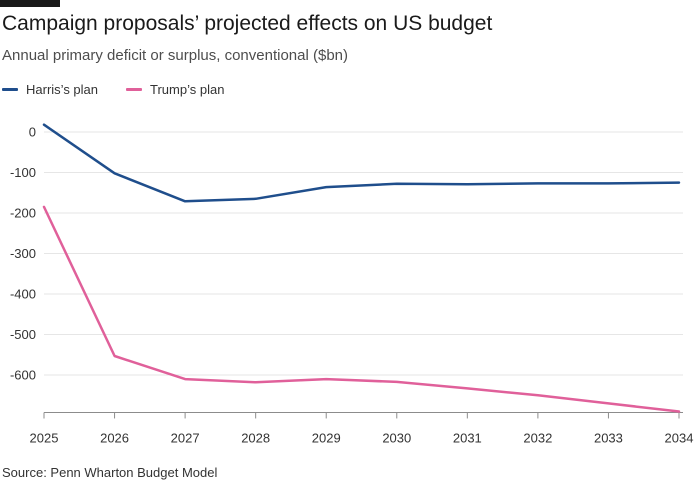 The image size is (700, 500). What do you see at coordinates (134, 89) in the screenshot?
I see `legend-swatch-trump` at bounding box center [134, 89].